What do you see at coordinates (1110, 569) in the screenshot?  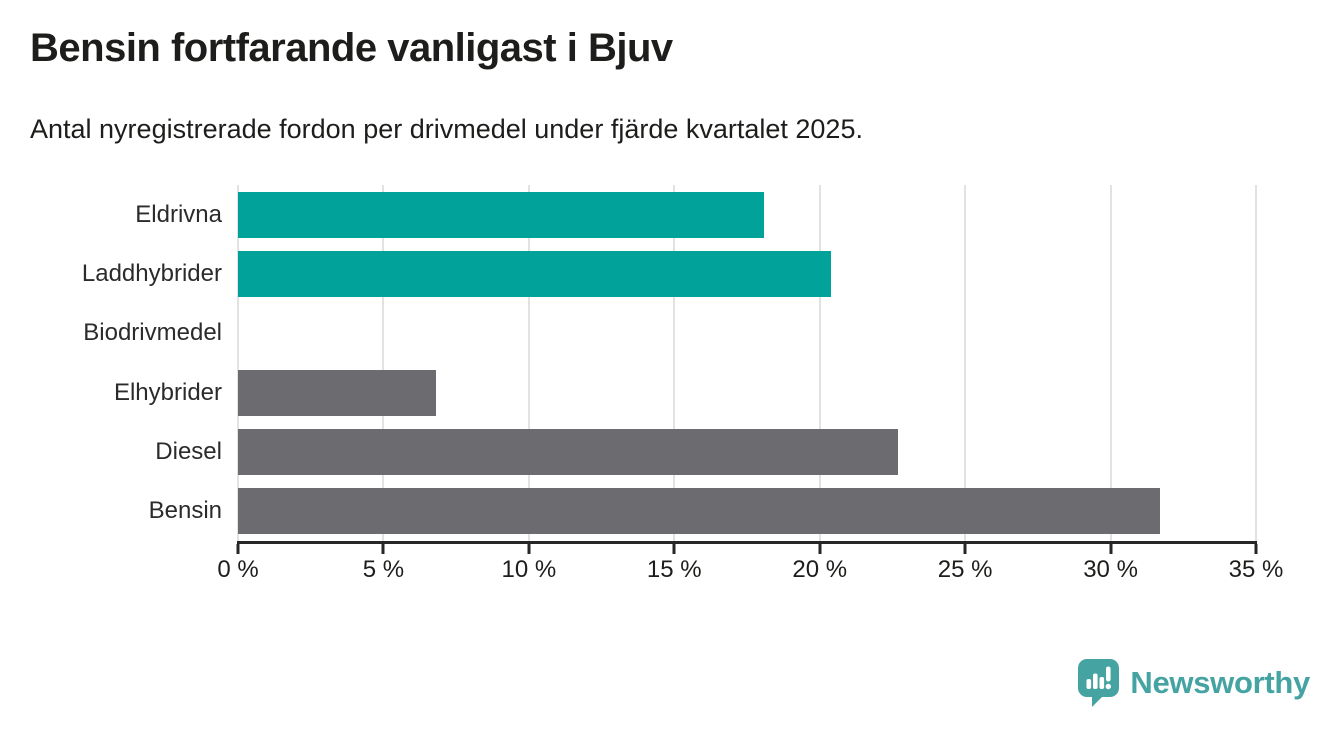 I see `axis-tick-label: 30 %` at bounding box center [1110, 569].